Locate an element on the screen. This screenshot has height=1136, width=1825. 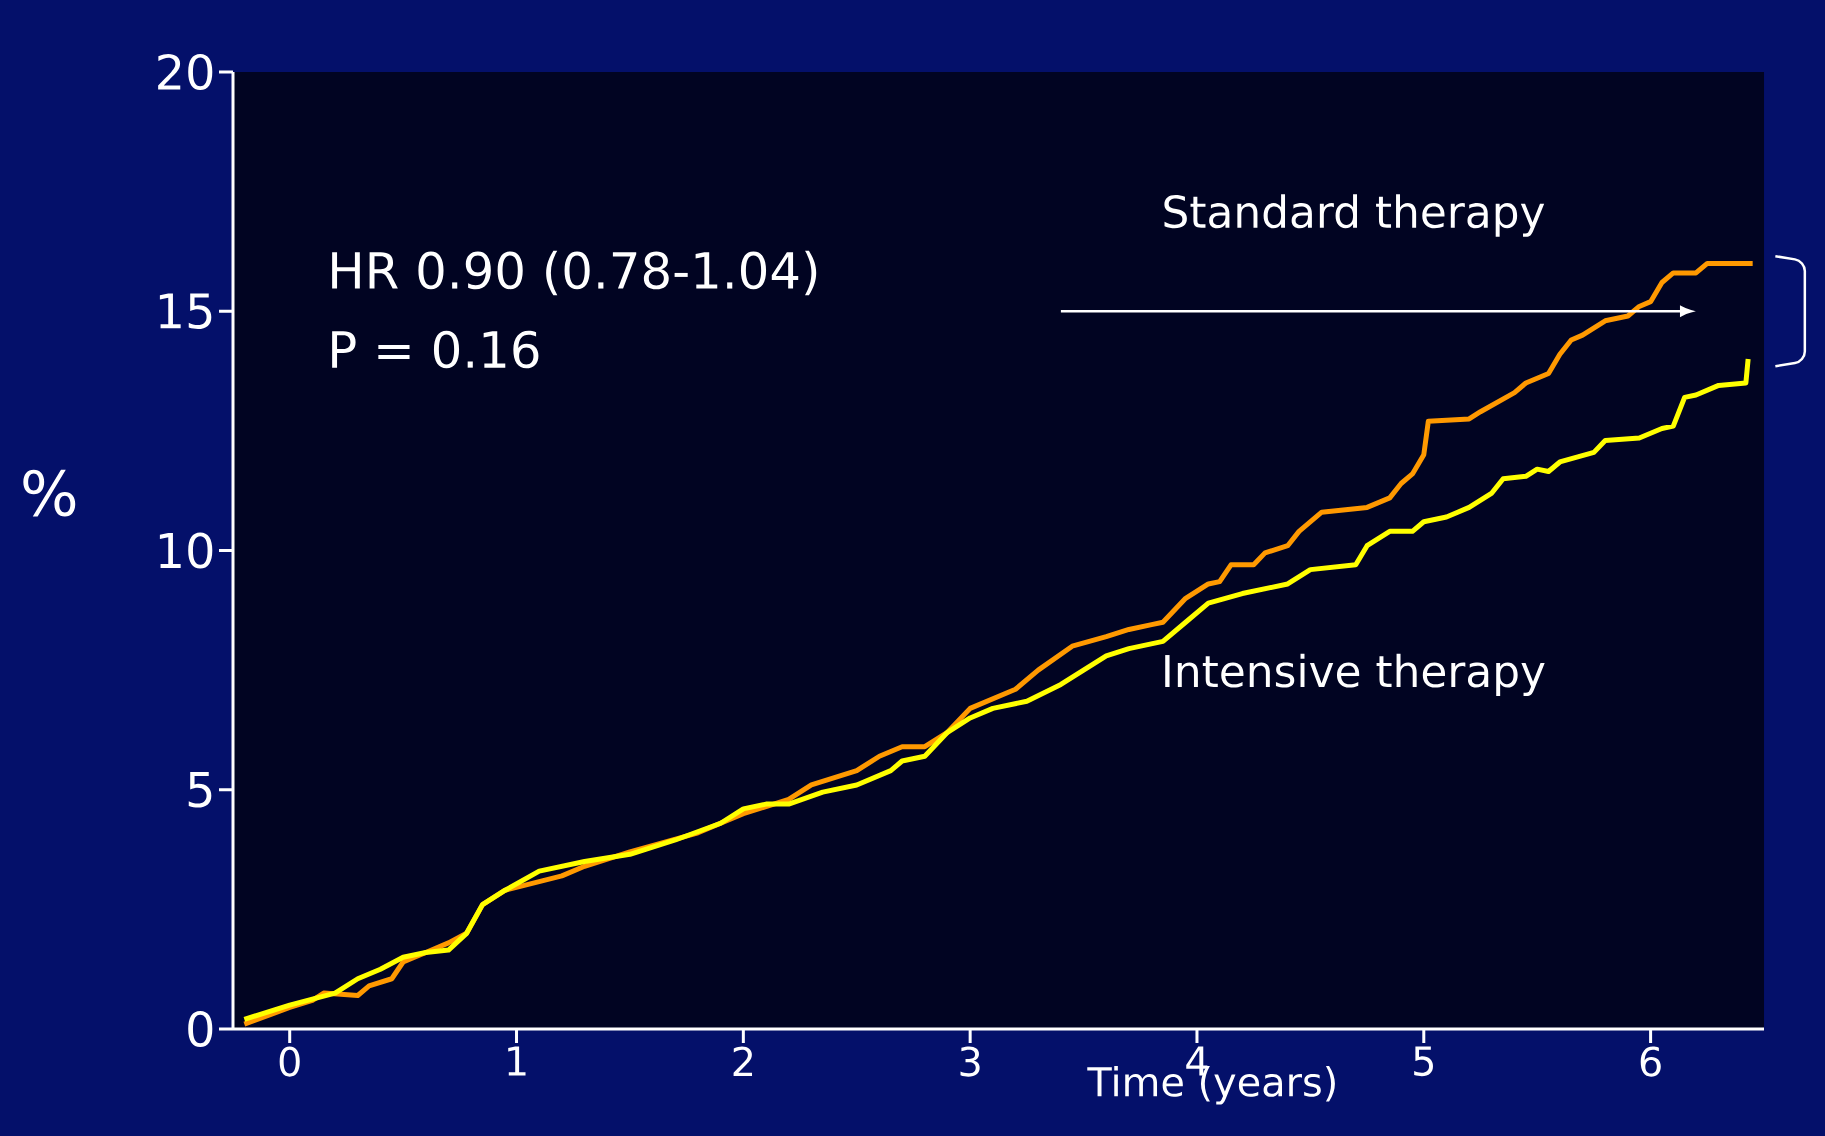
y-tick-label: 5 is located at coordinates (200, 789).